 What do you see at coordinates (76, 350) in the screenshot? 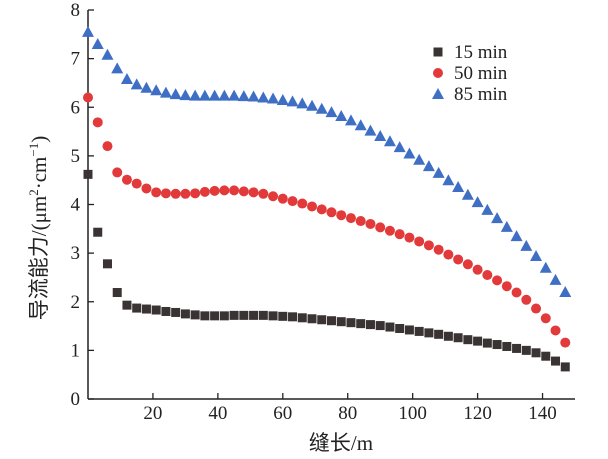
I see `y-tick-label: 1` at bounding box center [76, 350].